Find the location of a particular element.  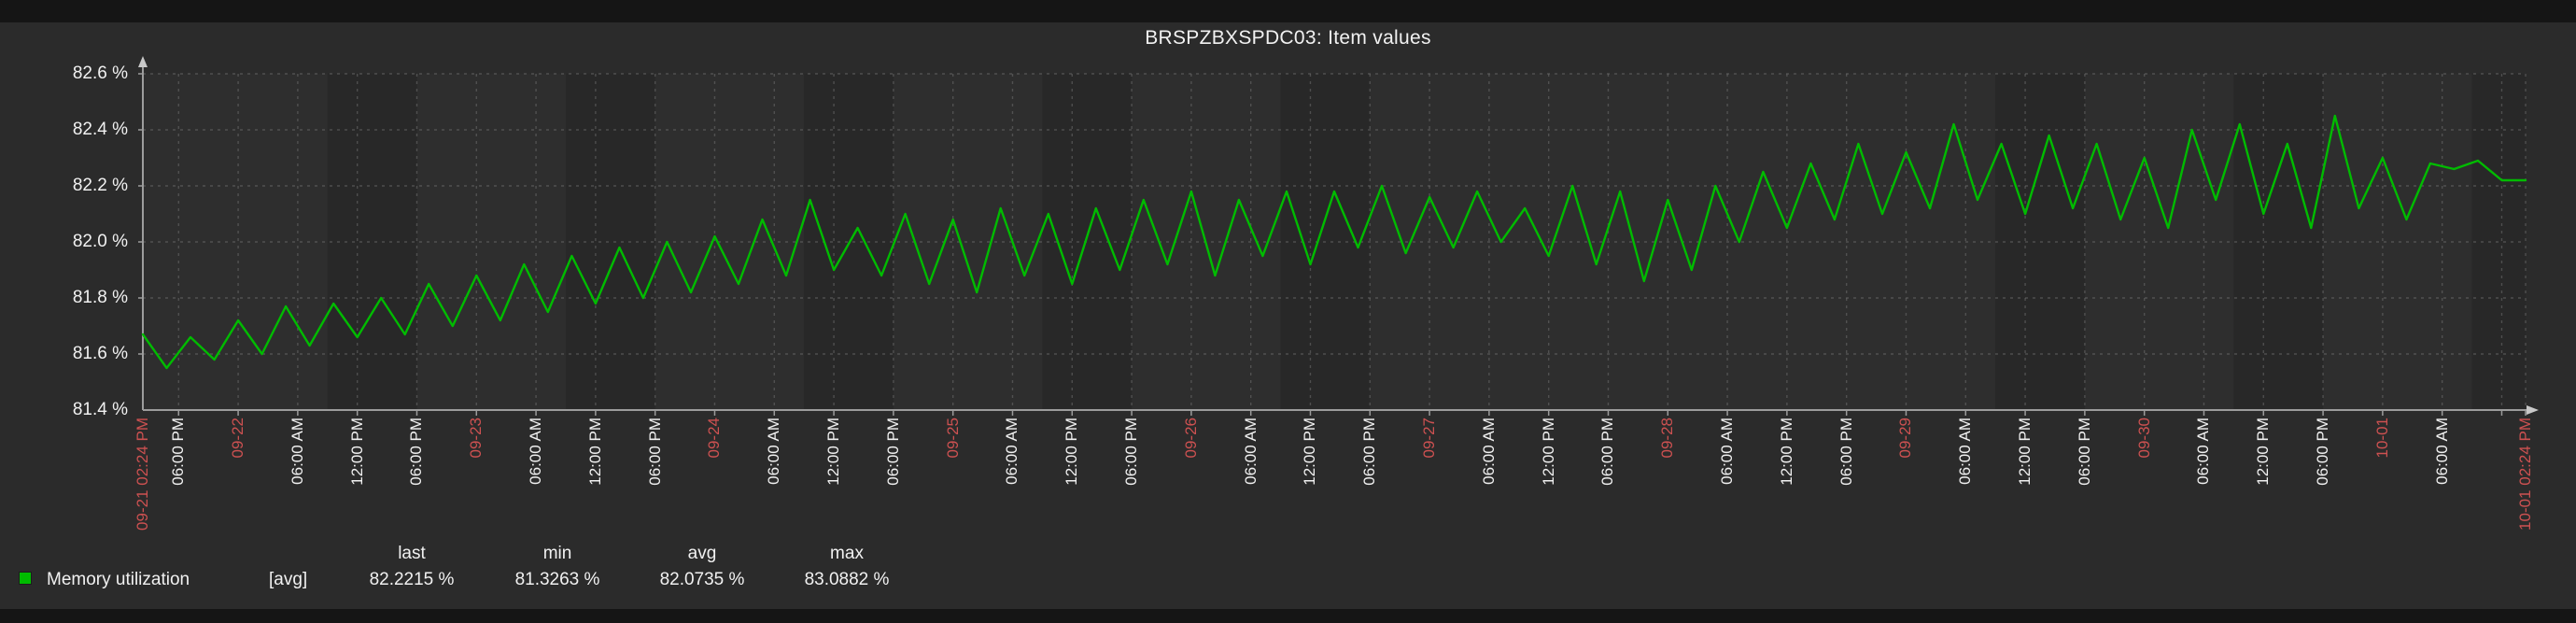

legend-aggregation: [avg] is located at coordinates (288, 579).